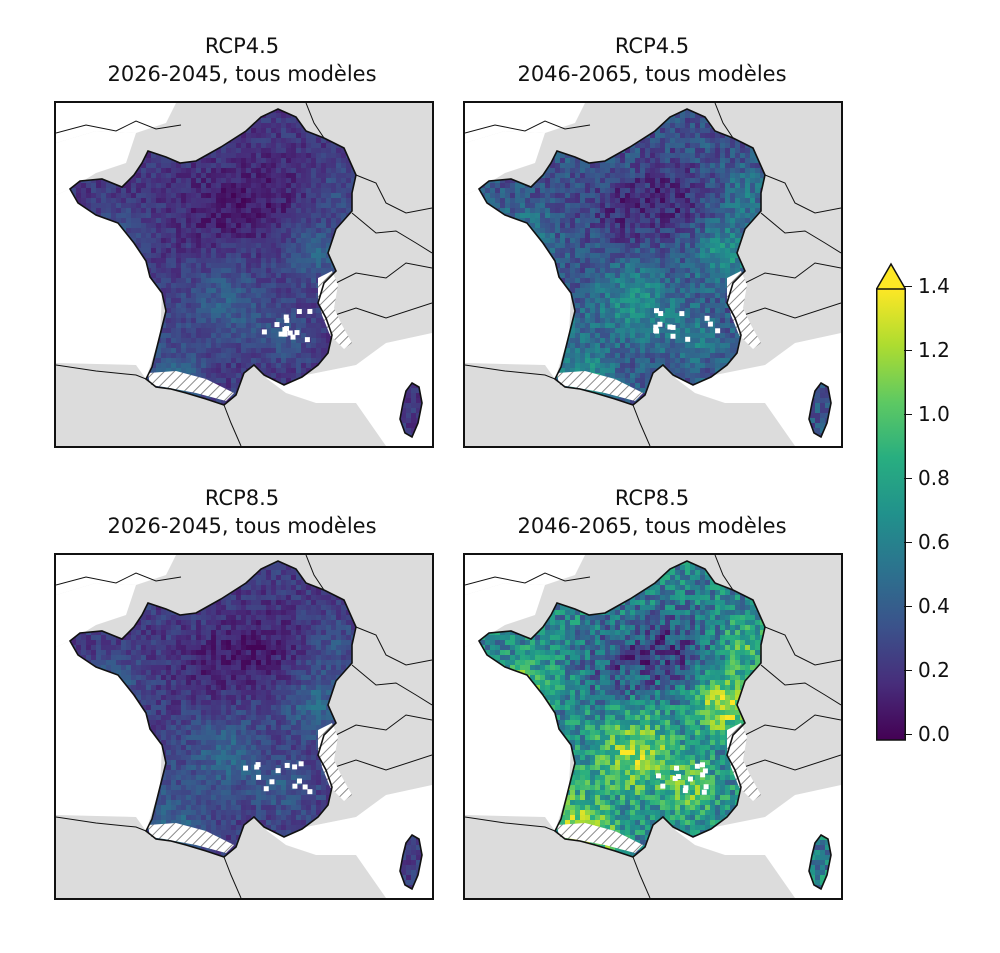 This screenshot has height=953, width=1000. I want to click on colorbar-tick: 1.2, so click(927, 350).